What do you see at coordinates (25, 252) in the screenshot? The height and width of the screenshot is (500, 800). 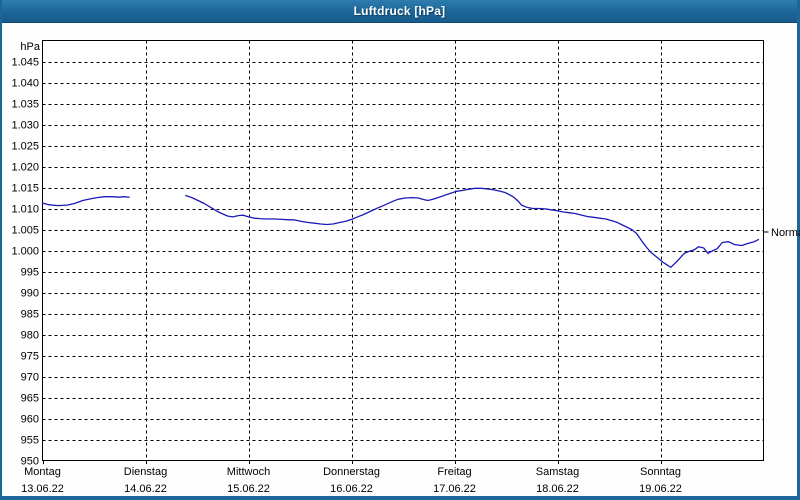 I see `y-tick-label: 1.000` at bounding box center [25, 252].